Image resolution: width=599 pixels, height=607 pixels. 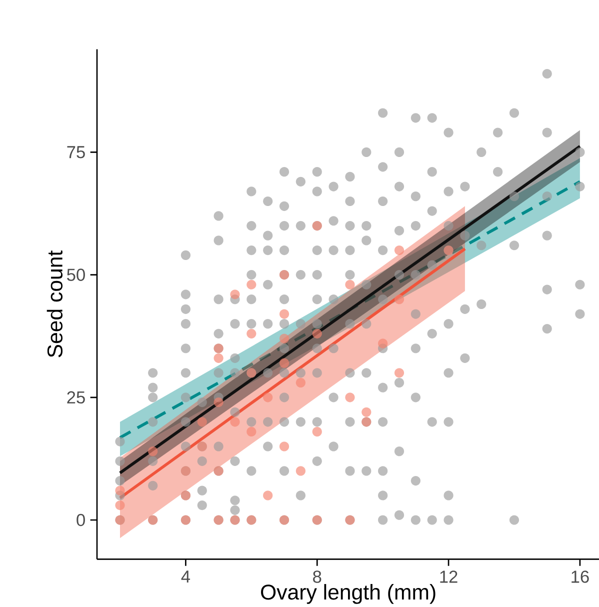 I want to click on x-tick-label: 12, so click(x=449, y=576).